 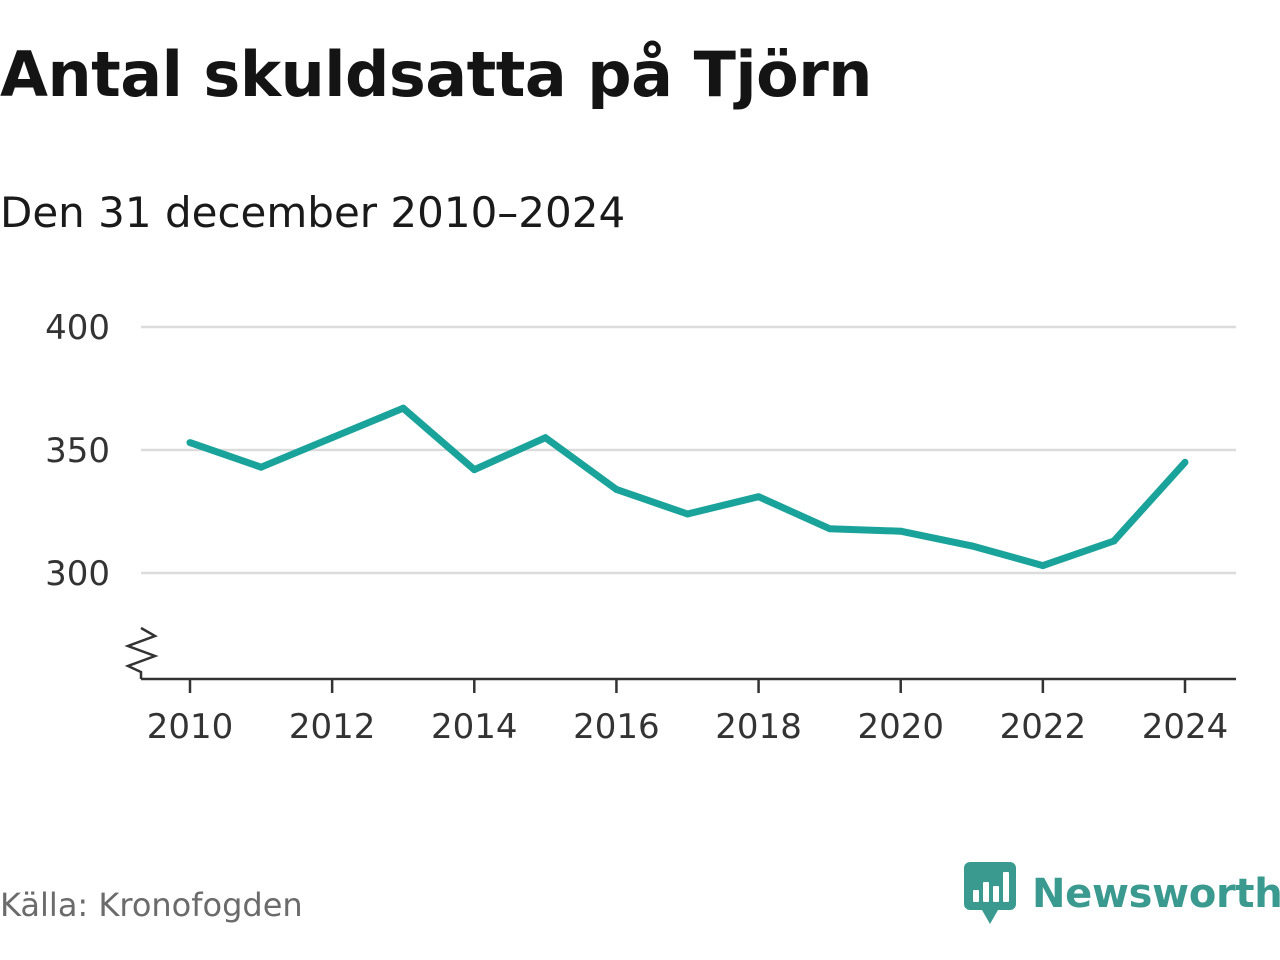 What do you see at coordinates (332, 438) in the screenshot?
I see `data-point-2012` at bounding box center [332, 438].